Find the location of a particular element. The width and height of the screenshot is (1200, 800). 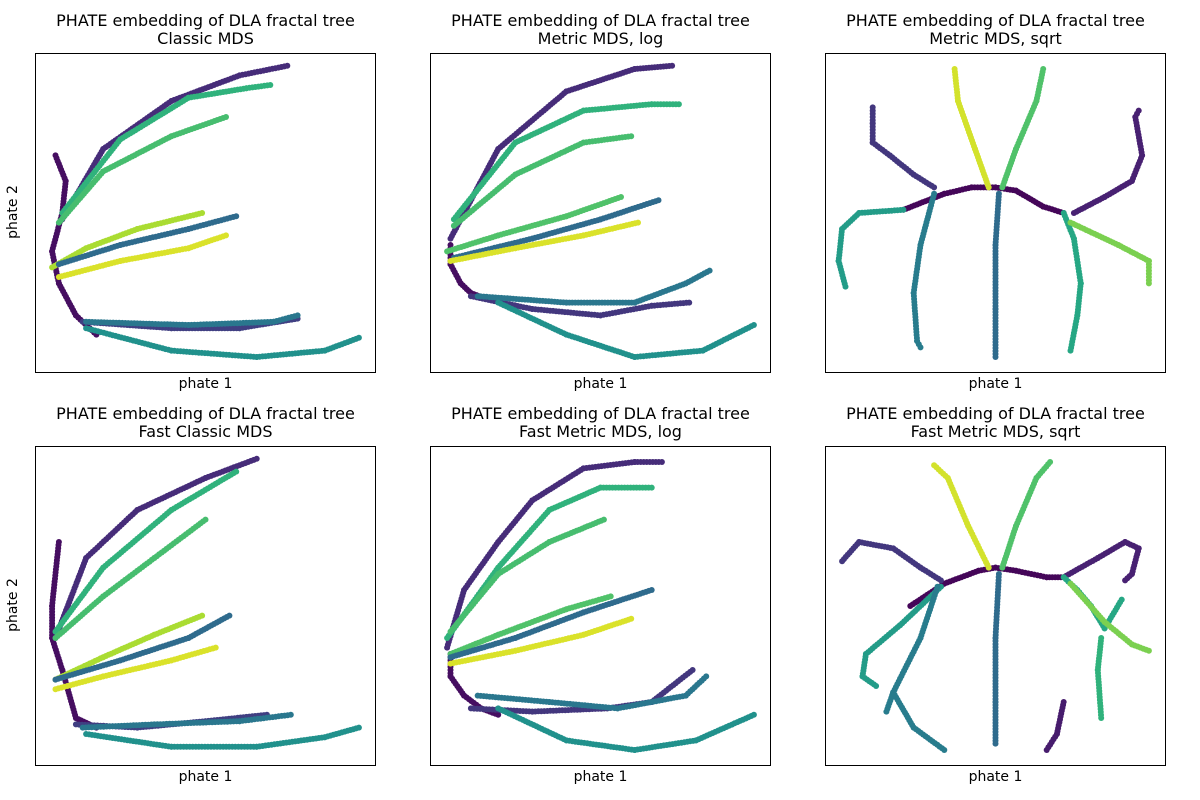

chart-subtitle: Metric MDS, sqrt is located at coordinates (995, 38).